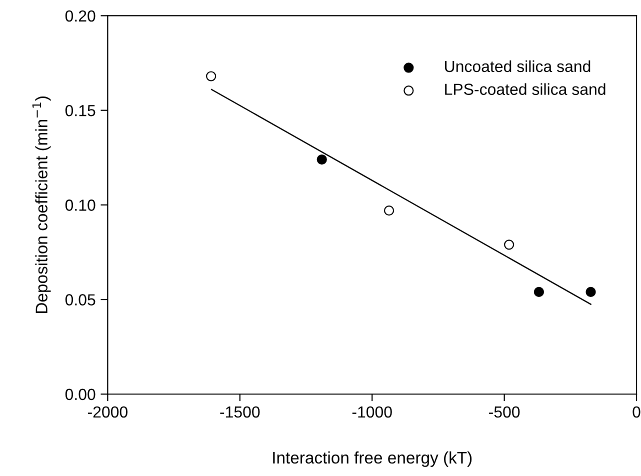  What do you see at coordinates (636, 412) in the screenshot?
I see `x-tick-label: 0` at bounding box center [636, 412].